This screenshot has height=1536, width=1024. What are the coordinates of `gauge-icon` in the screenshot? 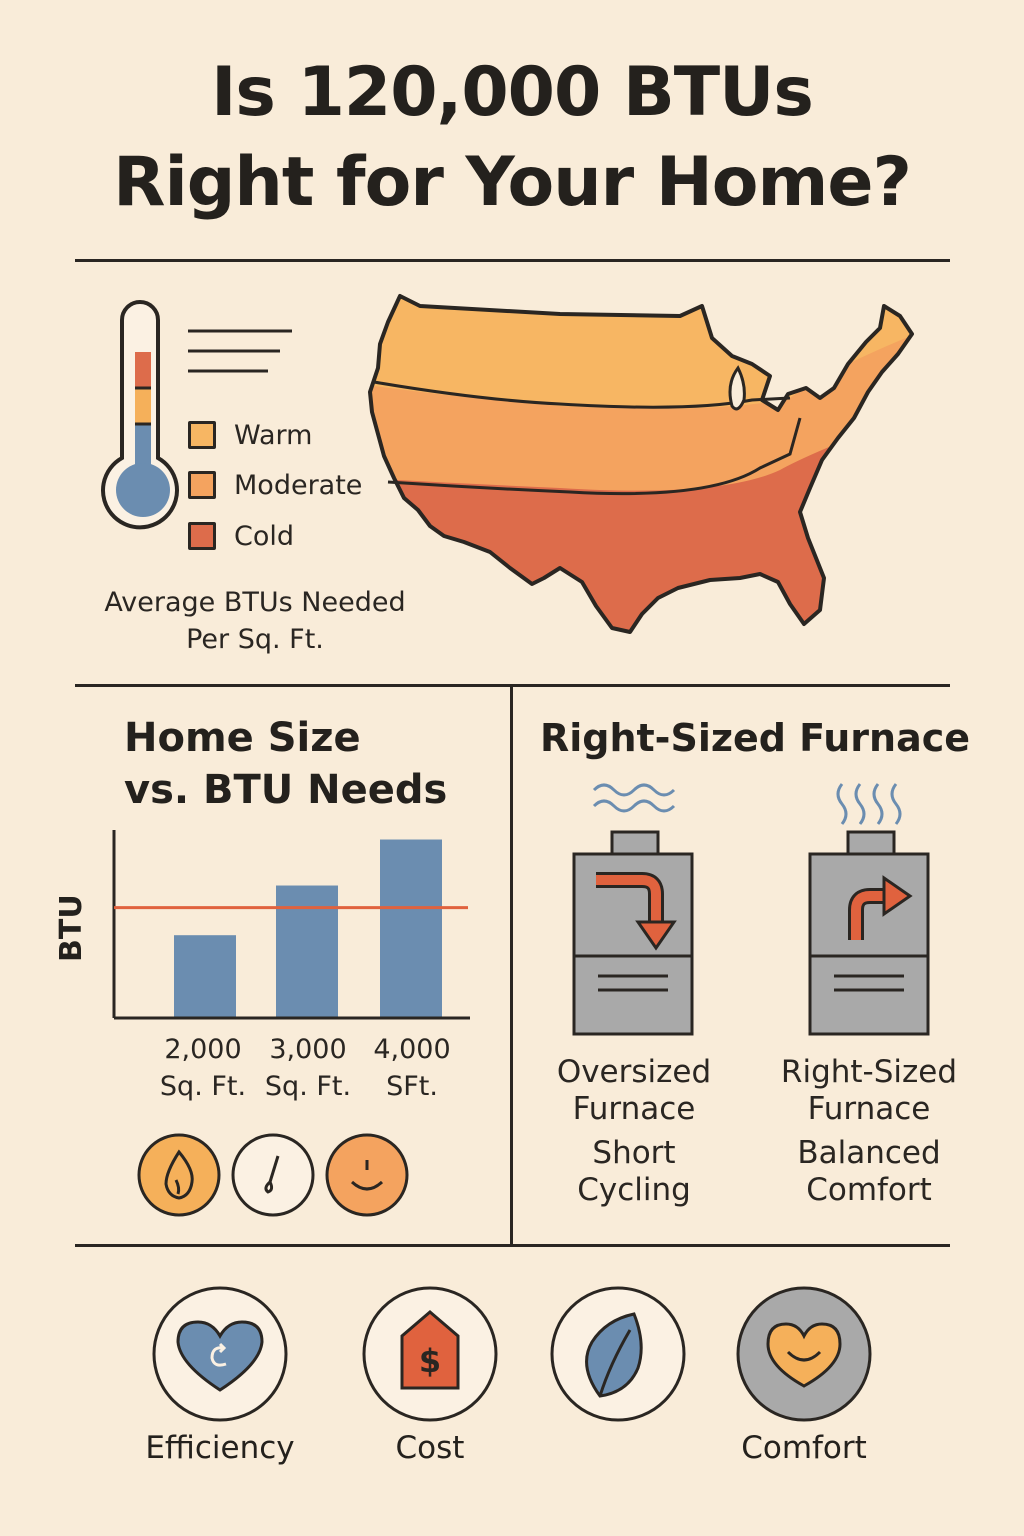 It's located at (273, 1175).